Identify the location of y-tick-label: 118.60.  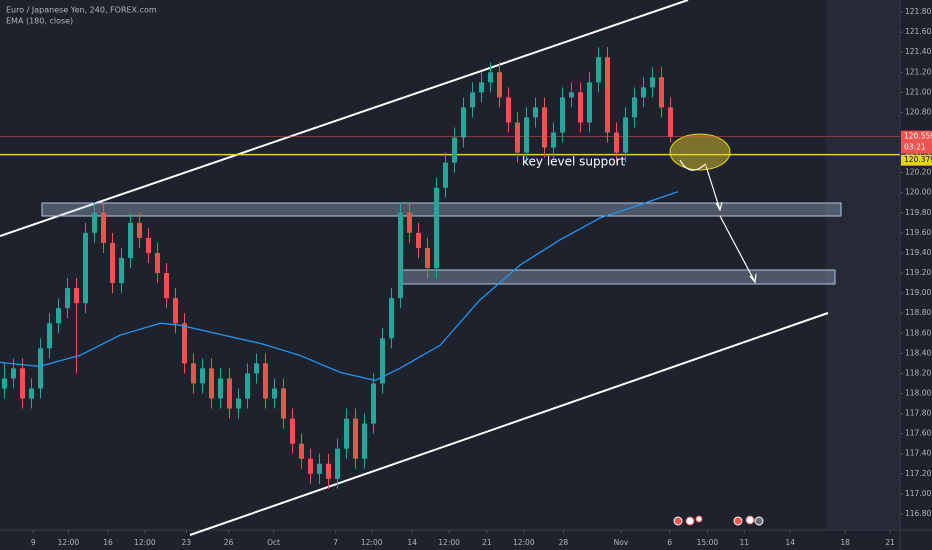
(918, 332).